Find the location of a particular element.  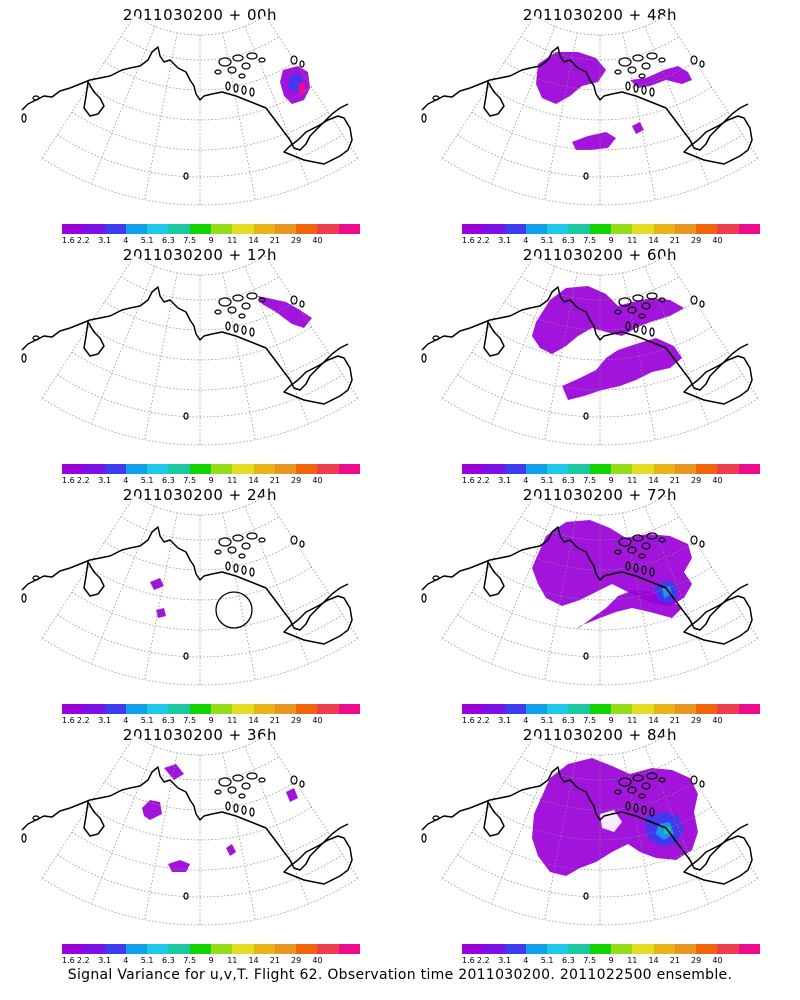

panel-title: 2011030200 + 72h is located at coordinates (600, 495).